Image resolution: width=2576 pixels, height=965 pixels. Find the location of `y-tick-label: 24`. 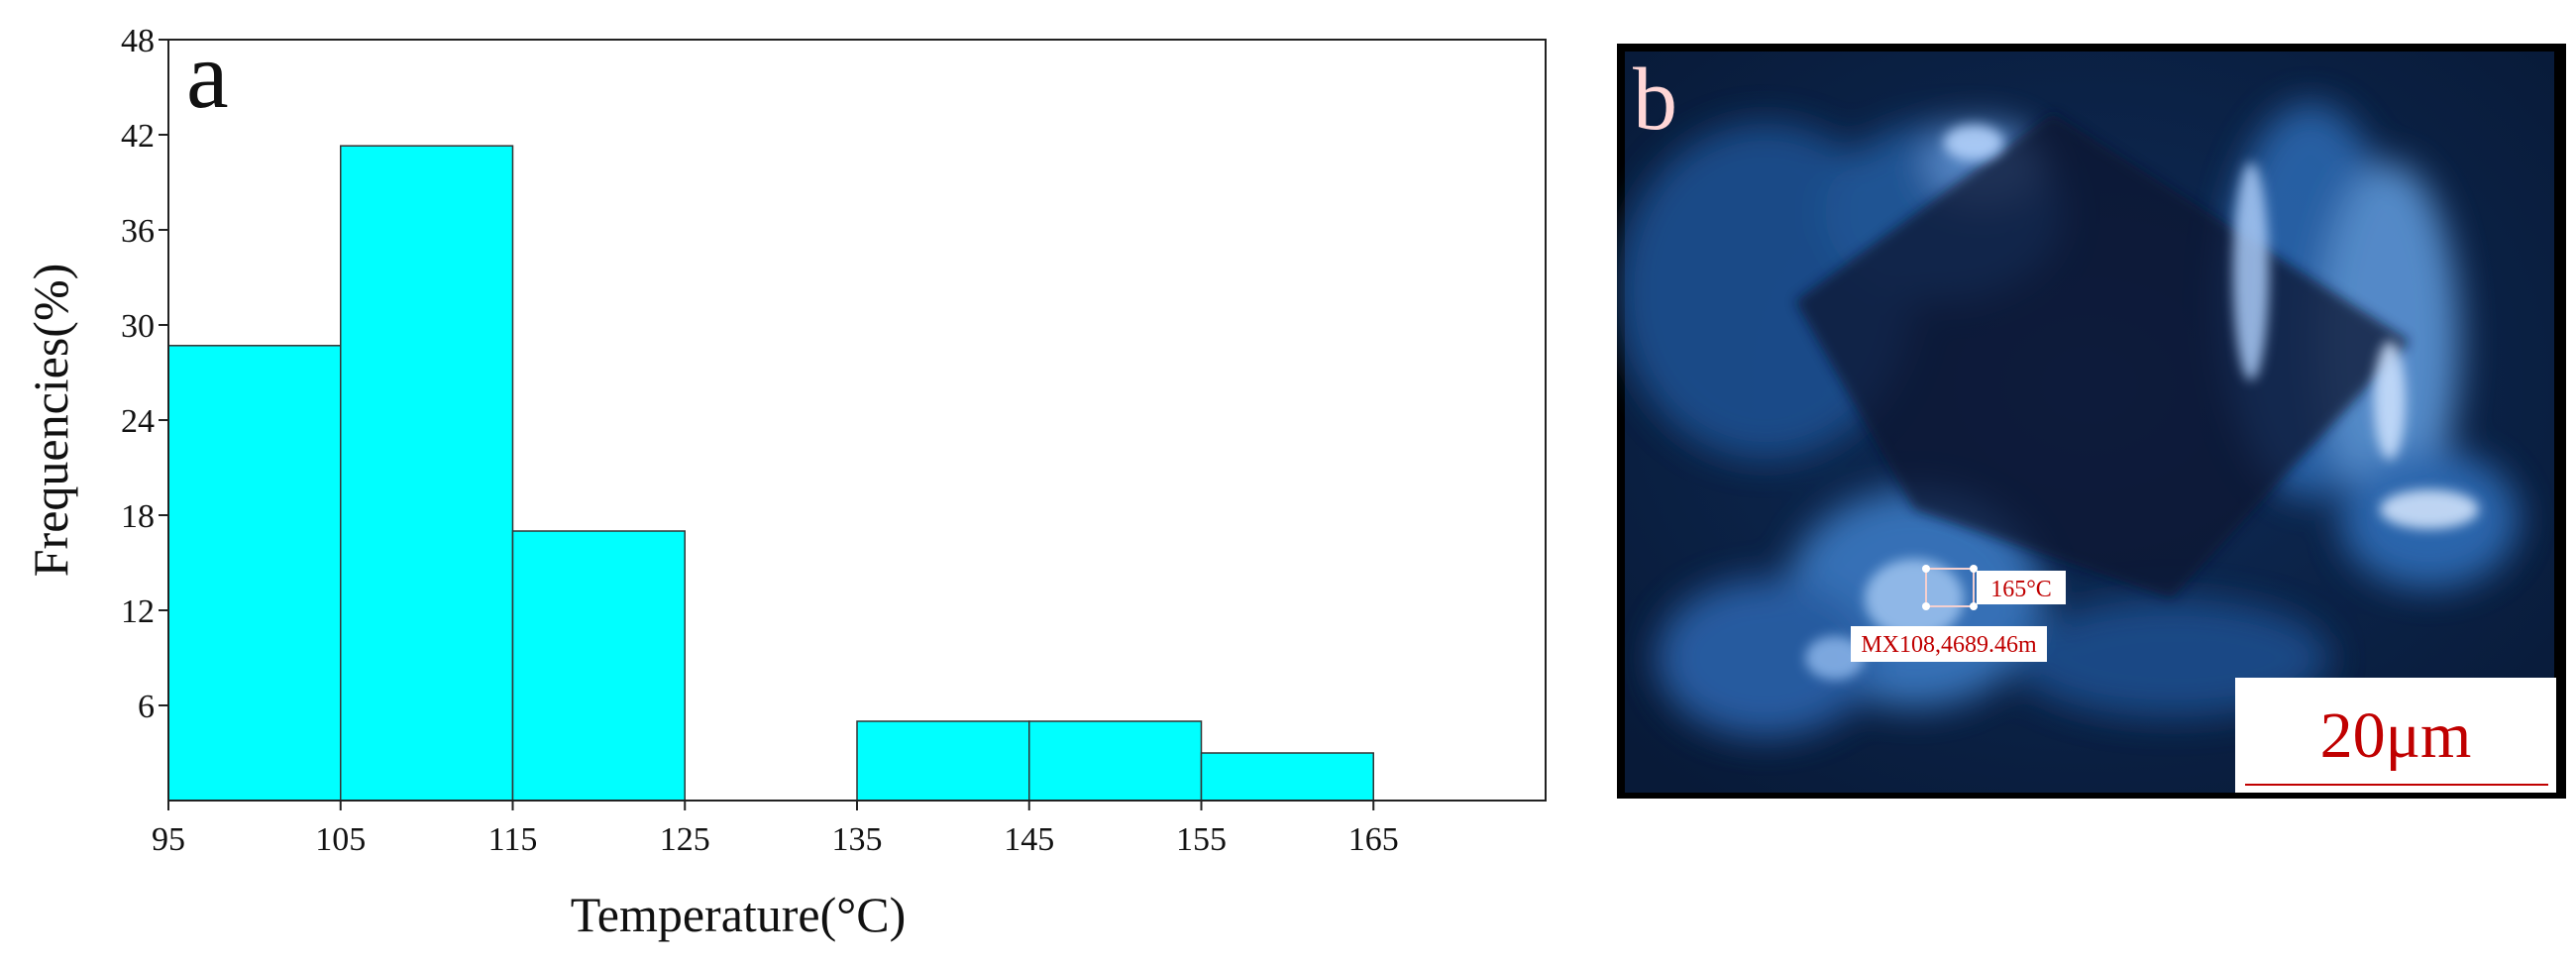

y-tick-label: 24 is located at coordinates (138, 421).